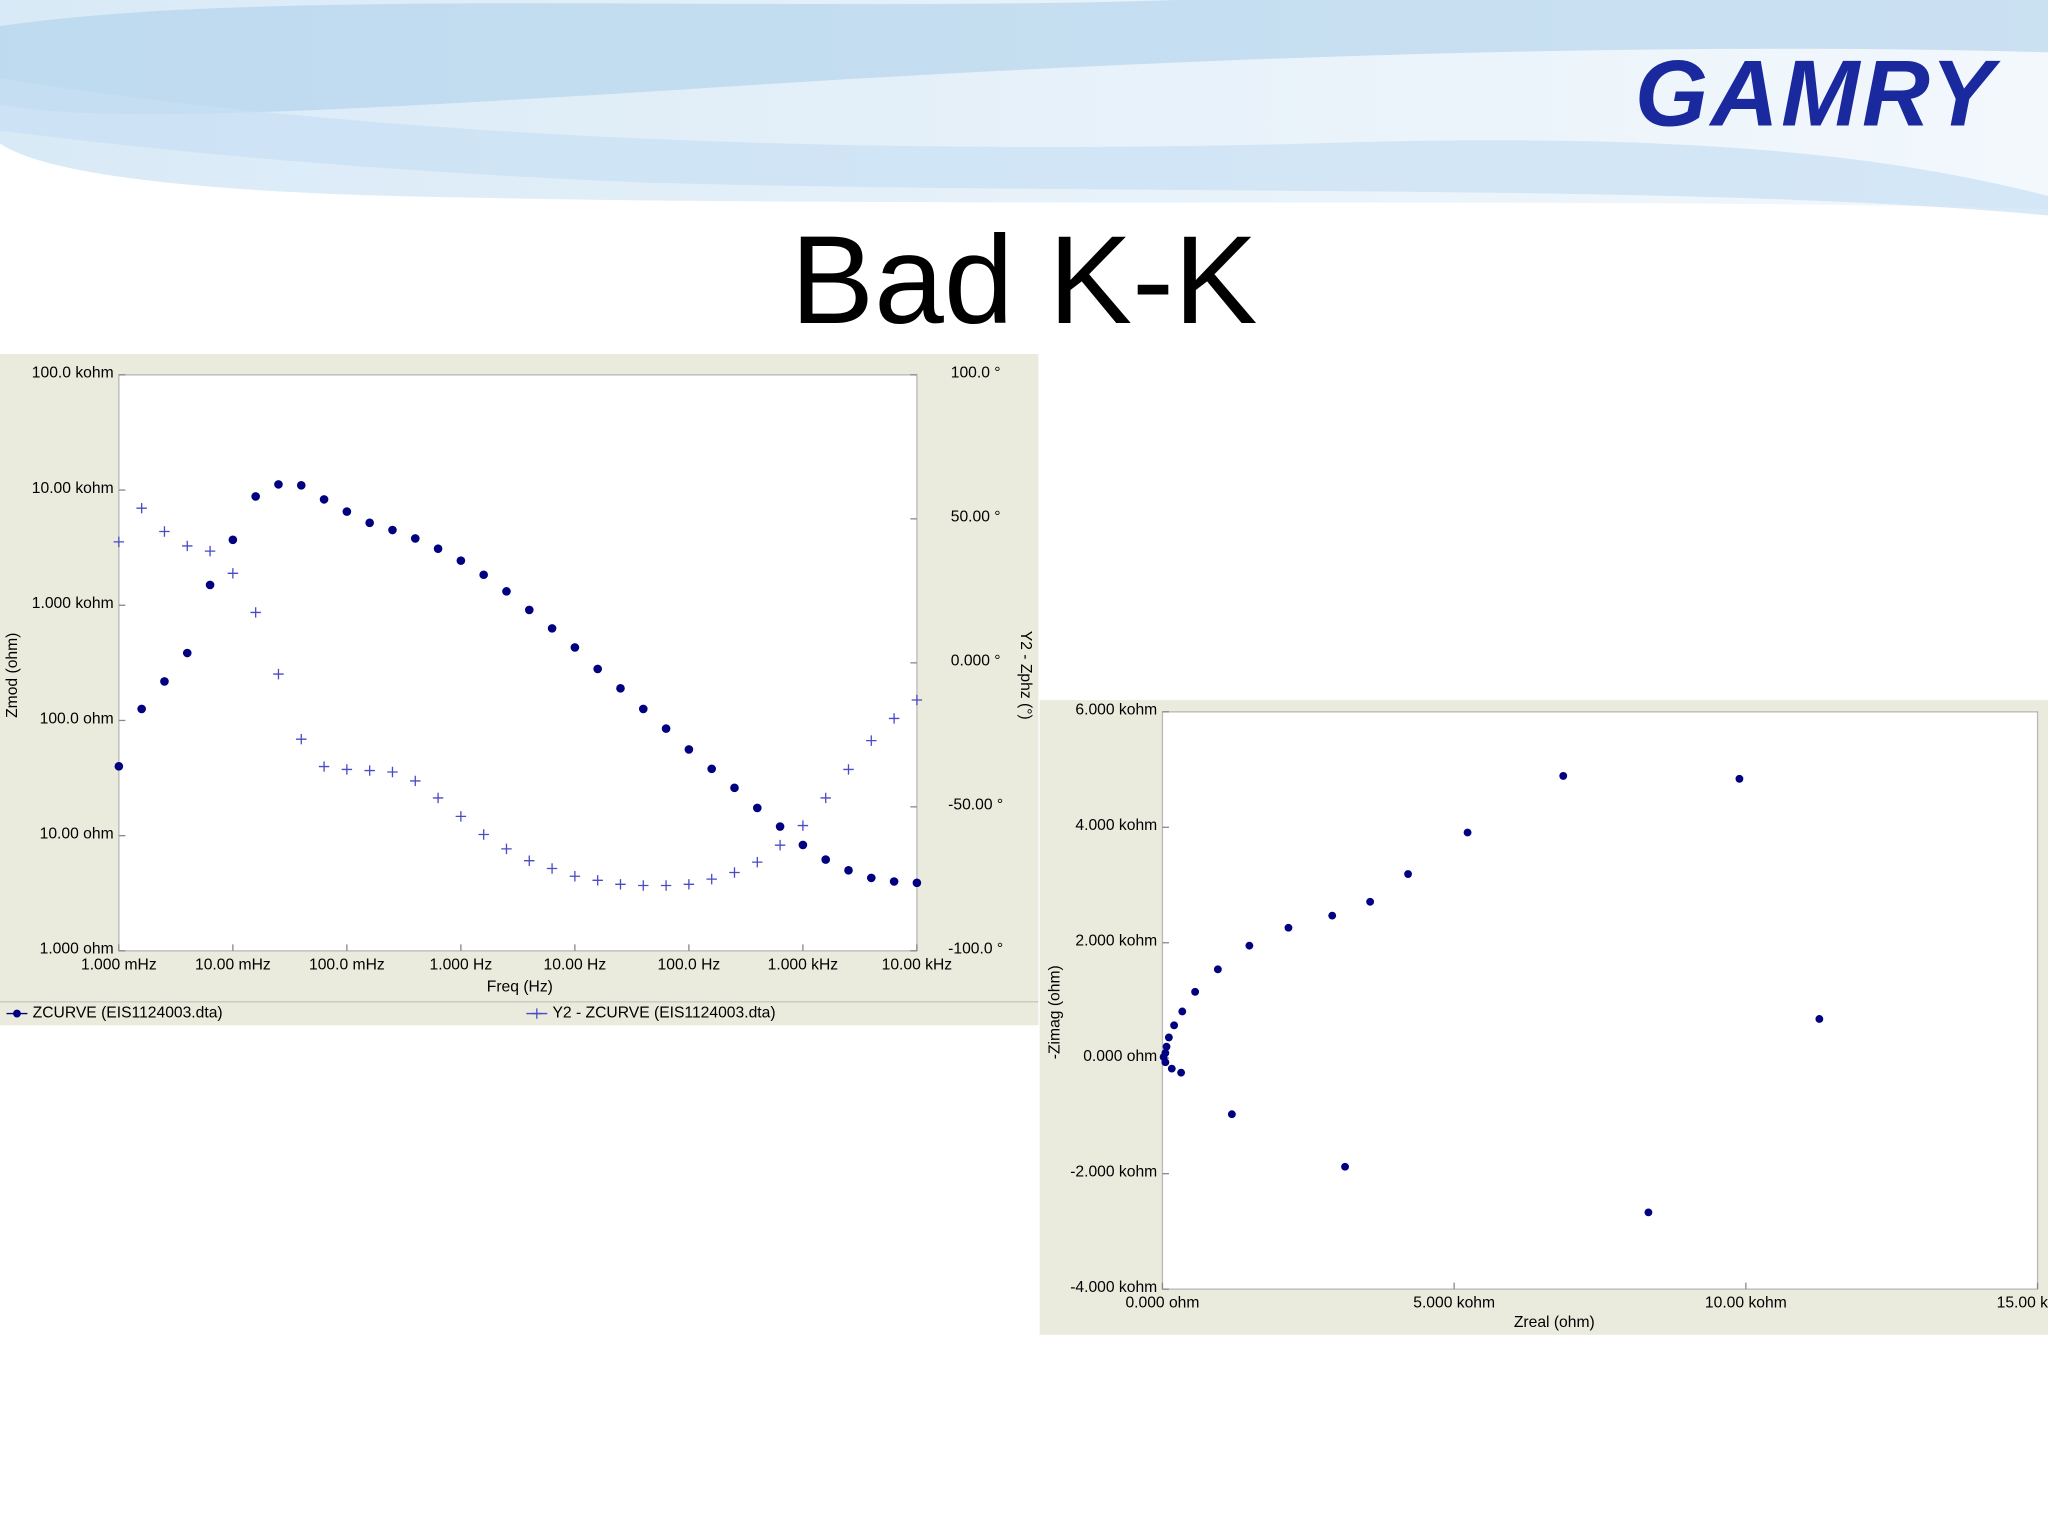 This screenshot has height=1536, width=2048. What do you see at coordinates (73, 373) in the screenshot?
I see `y-tick-label: 100.0 kohm` at bounding box center [73, 373].